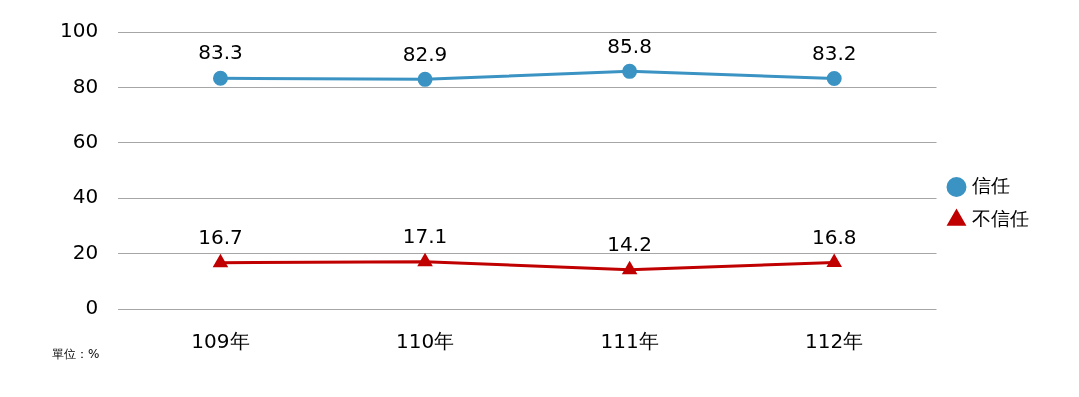 The height and width of the screenshot is (397, 1079). Describe the element at coordinates (79, 30) in the screenshot. I see `y-tick-label: 100` at that location.